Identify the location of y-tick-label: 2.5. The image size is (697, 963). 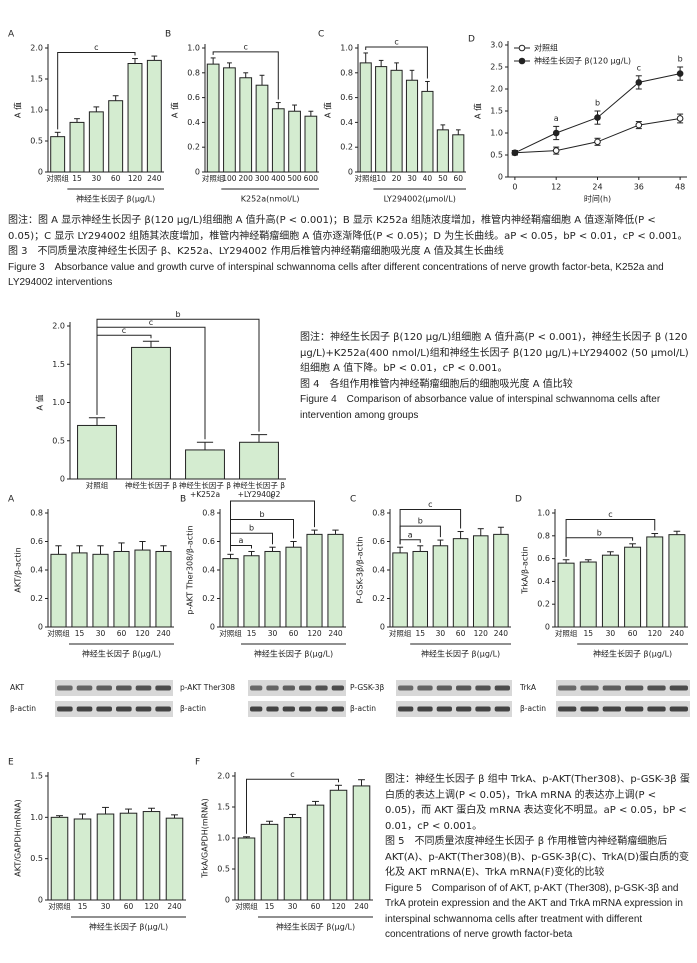
(496, 67).